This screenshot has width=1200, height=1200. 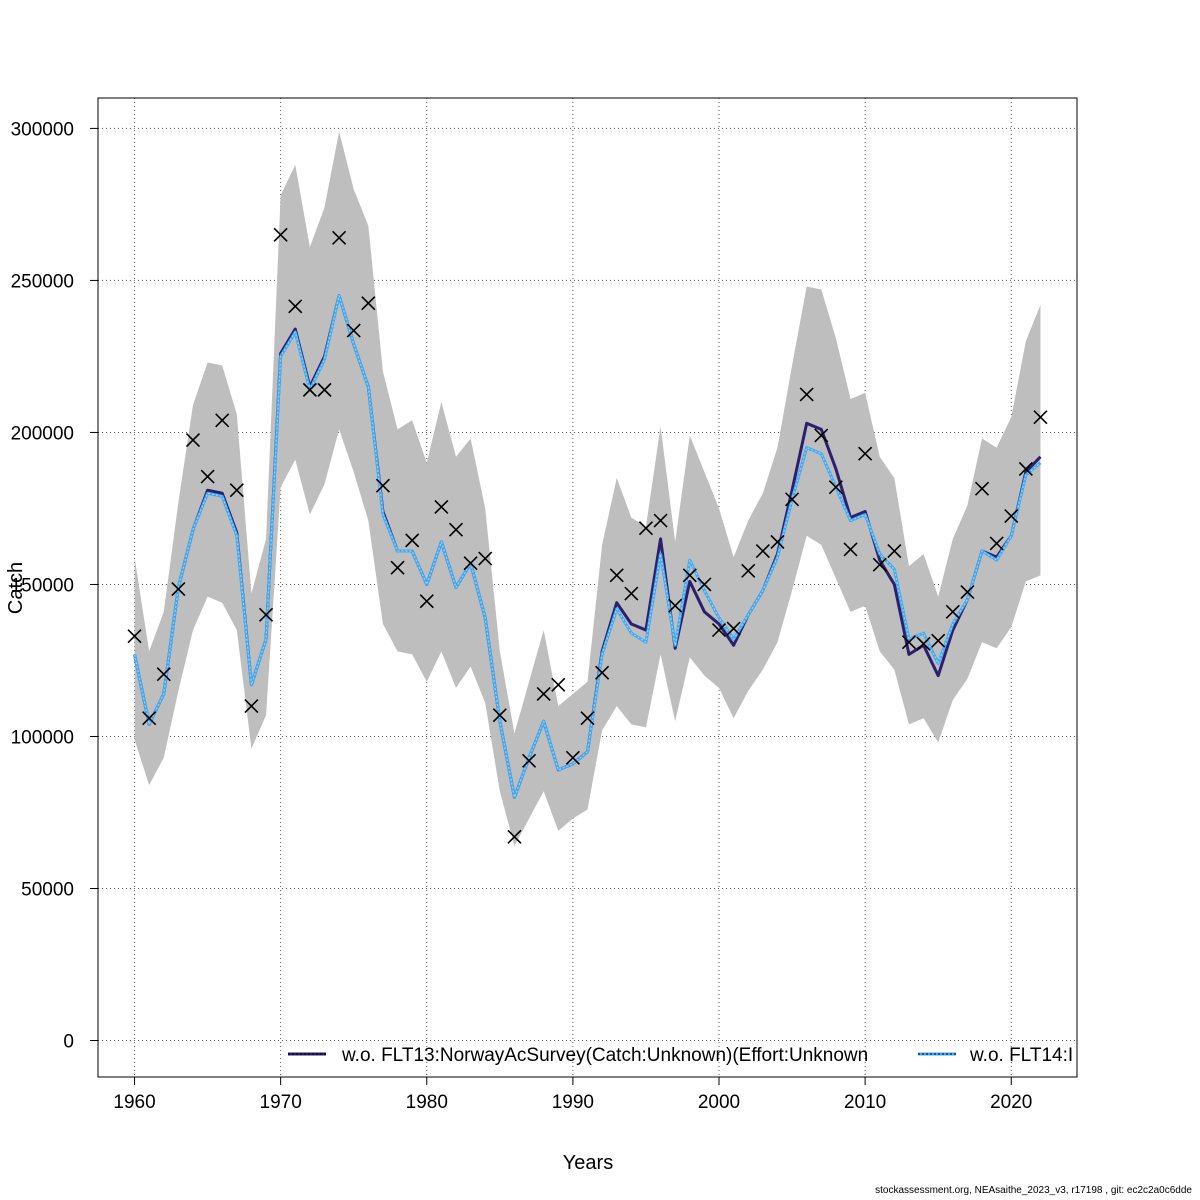 What do you see at coordinates (42, 281) in the screenshot?
I see `y-tick-label: 250000` at bounding box center [42, 281].